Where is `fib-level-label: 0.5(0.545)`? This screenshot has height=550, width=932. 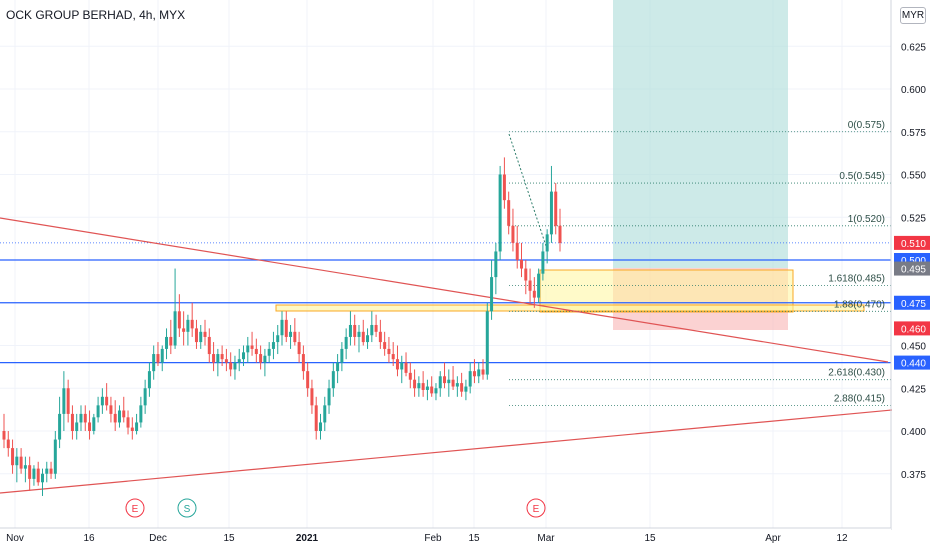 fib-level-label: 0.5(0.545) is located at coordinates (862, 176).